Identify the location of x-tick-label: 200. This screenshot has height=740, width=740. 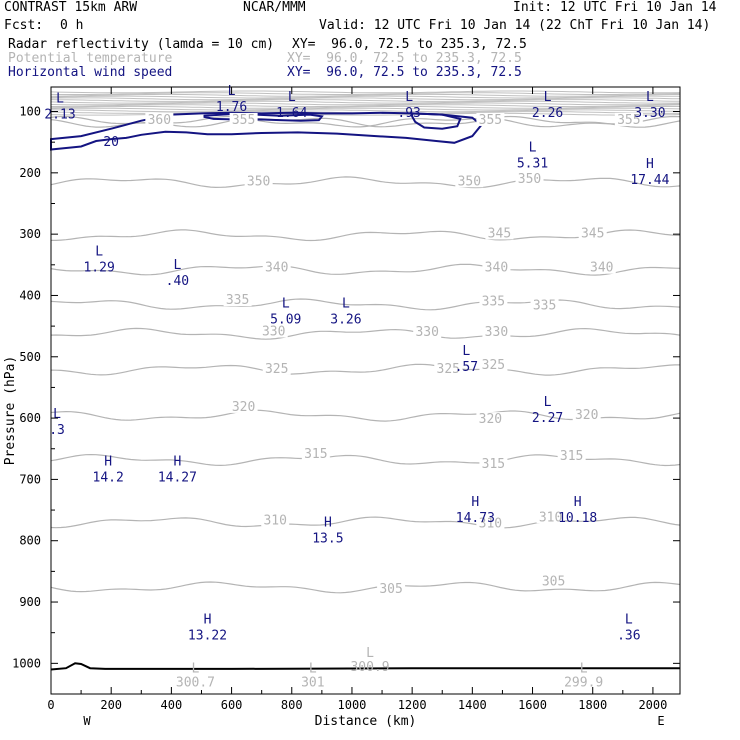
(111, 705).